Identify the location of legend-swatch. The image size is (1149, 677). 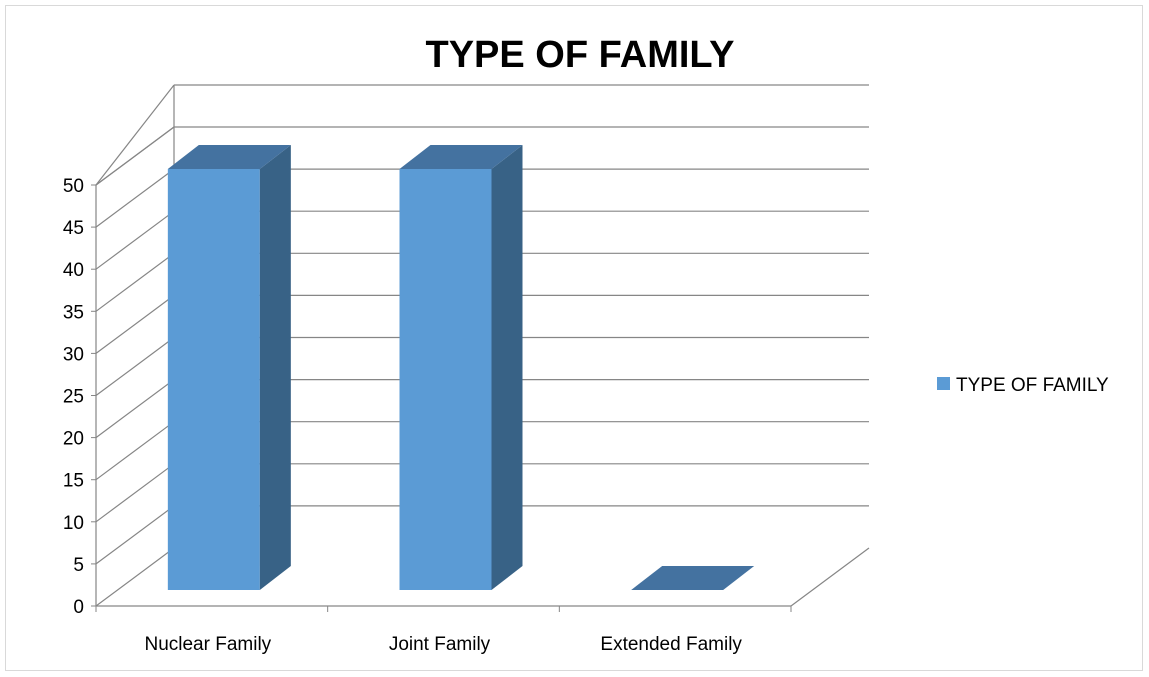
(943, 383).